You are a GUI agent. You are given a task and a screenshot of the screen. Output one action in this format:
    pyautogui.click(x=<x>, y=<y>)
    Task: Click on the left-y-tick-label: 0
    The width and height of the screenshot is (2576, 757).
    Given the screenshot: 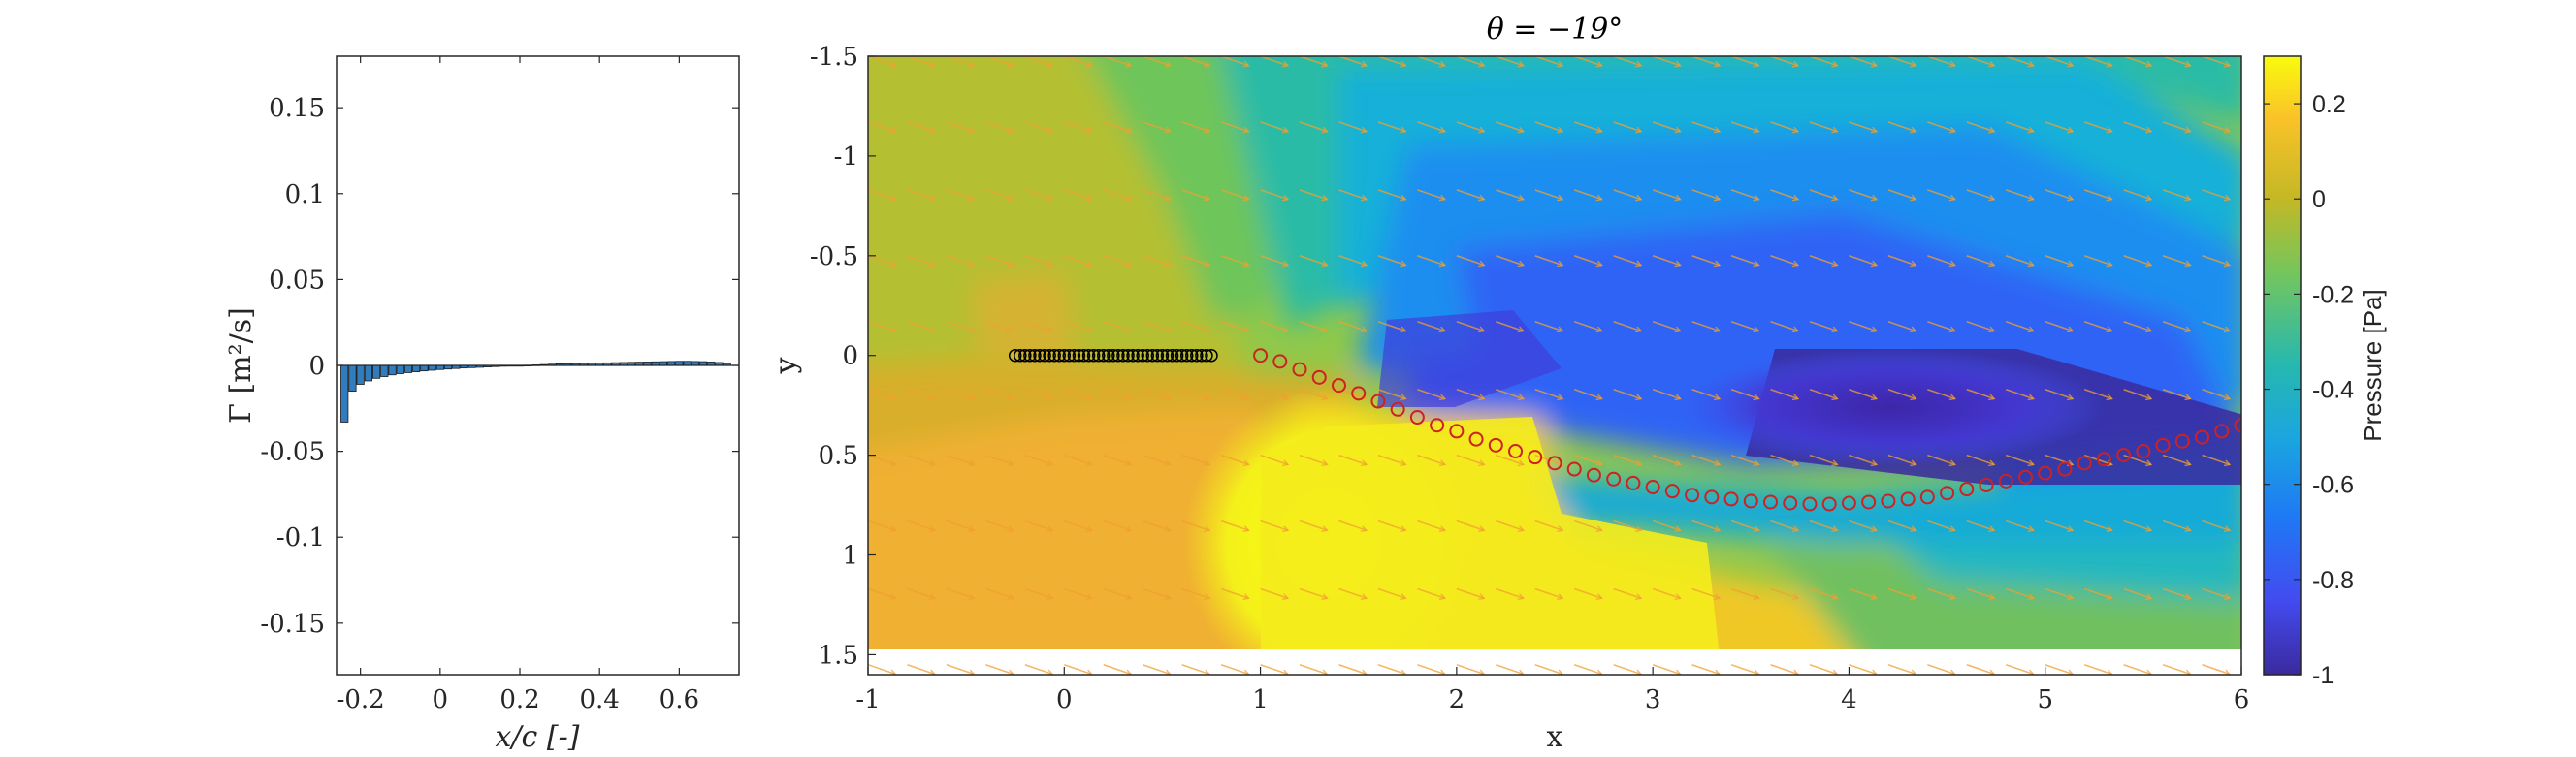 What is the action you would take?
    pyautogui.click(x=316, y=366)
    